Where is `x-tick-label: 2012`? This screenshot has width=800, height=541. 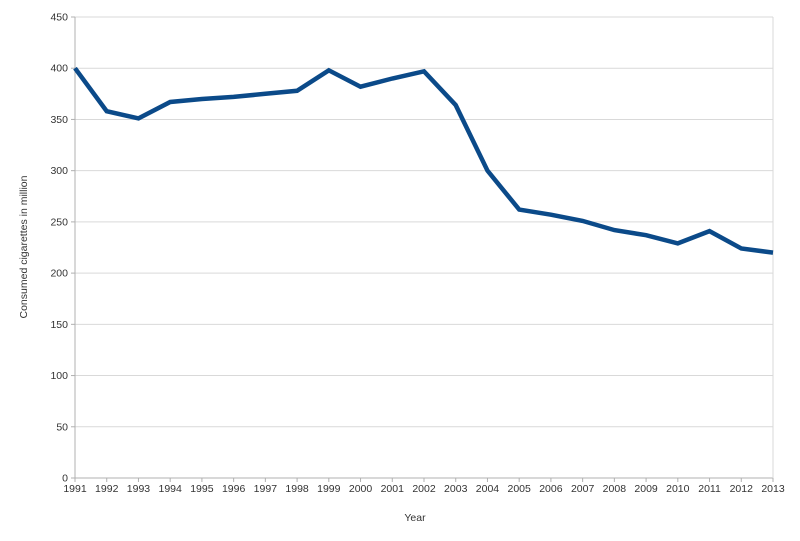 x-tick-label: 2012 is located at coordinates (742, 489).